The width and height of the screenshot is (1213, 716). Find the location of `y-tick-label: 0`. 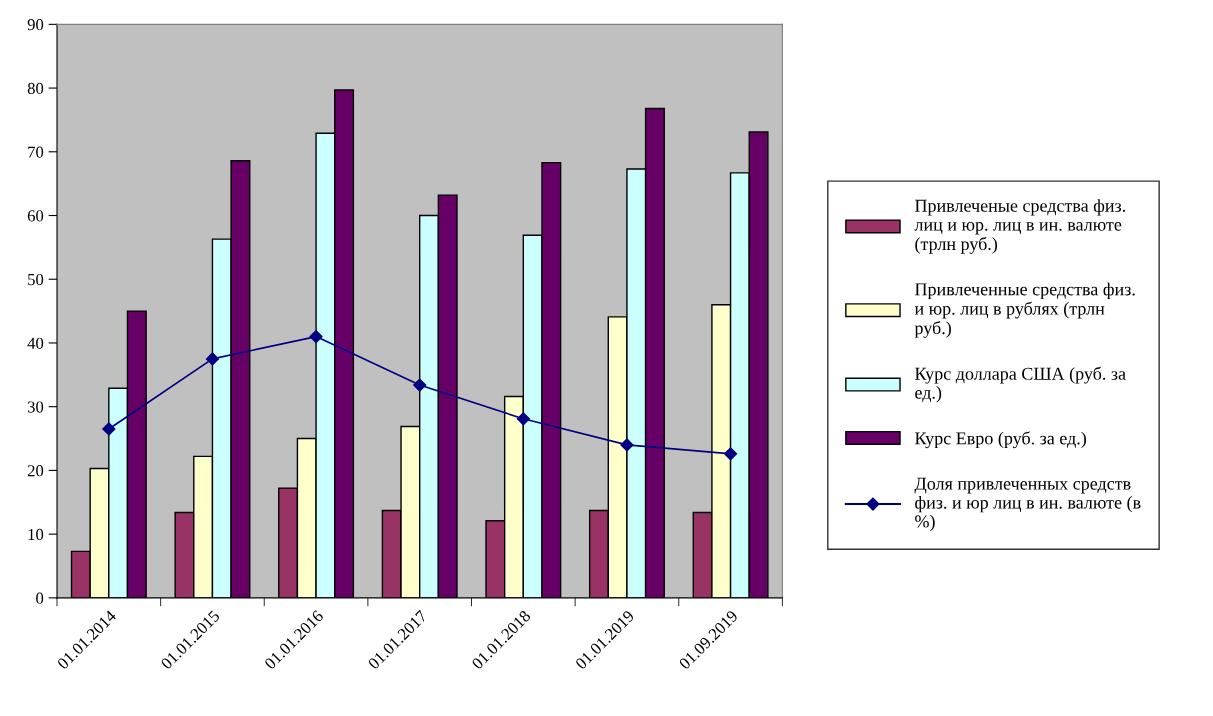

y-tick-label: 0 is located at coordinates (40, 598).